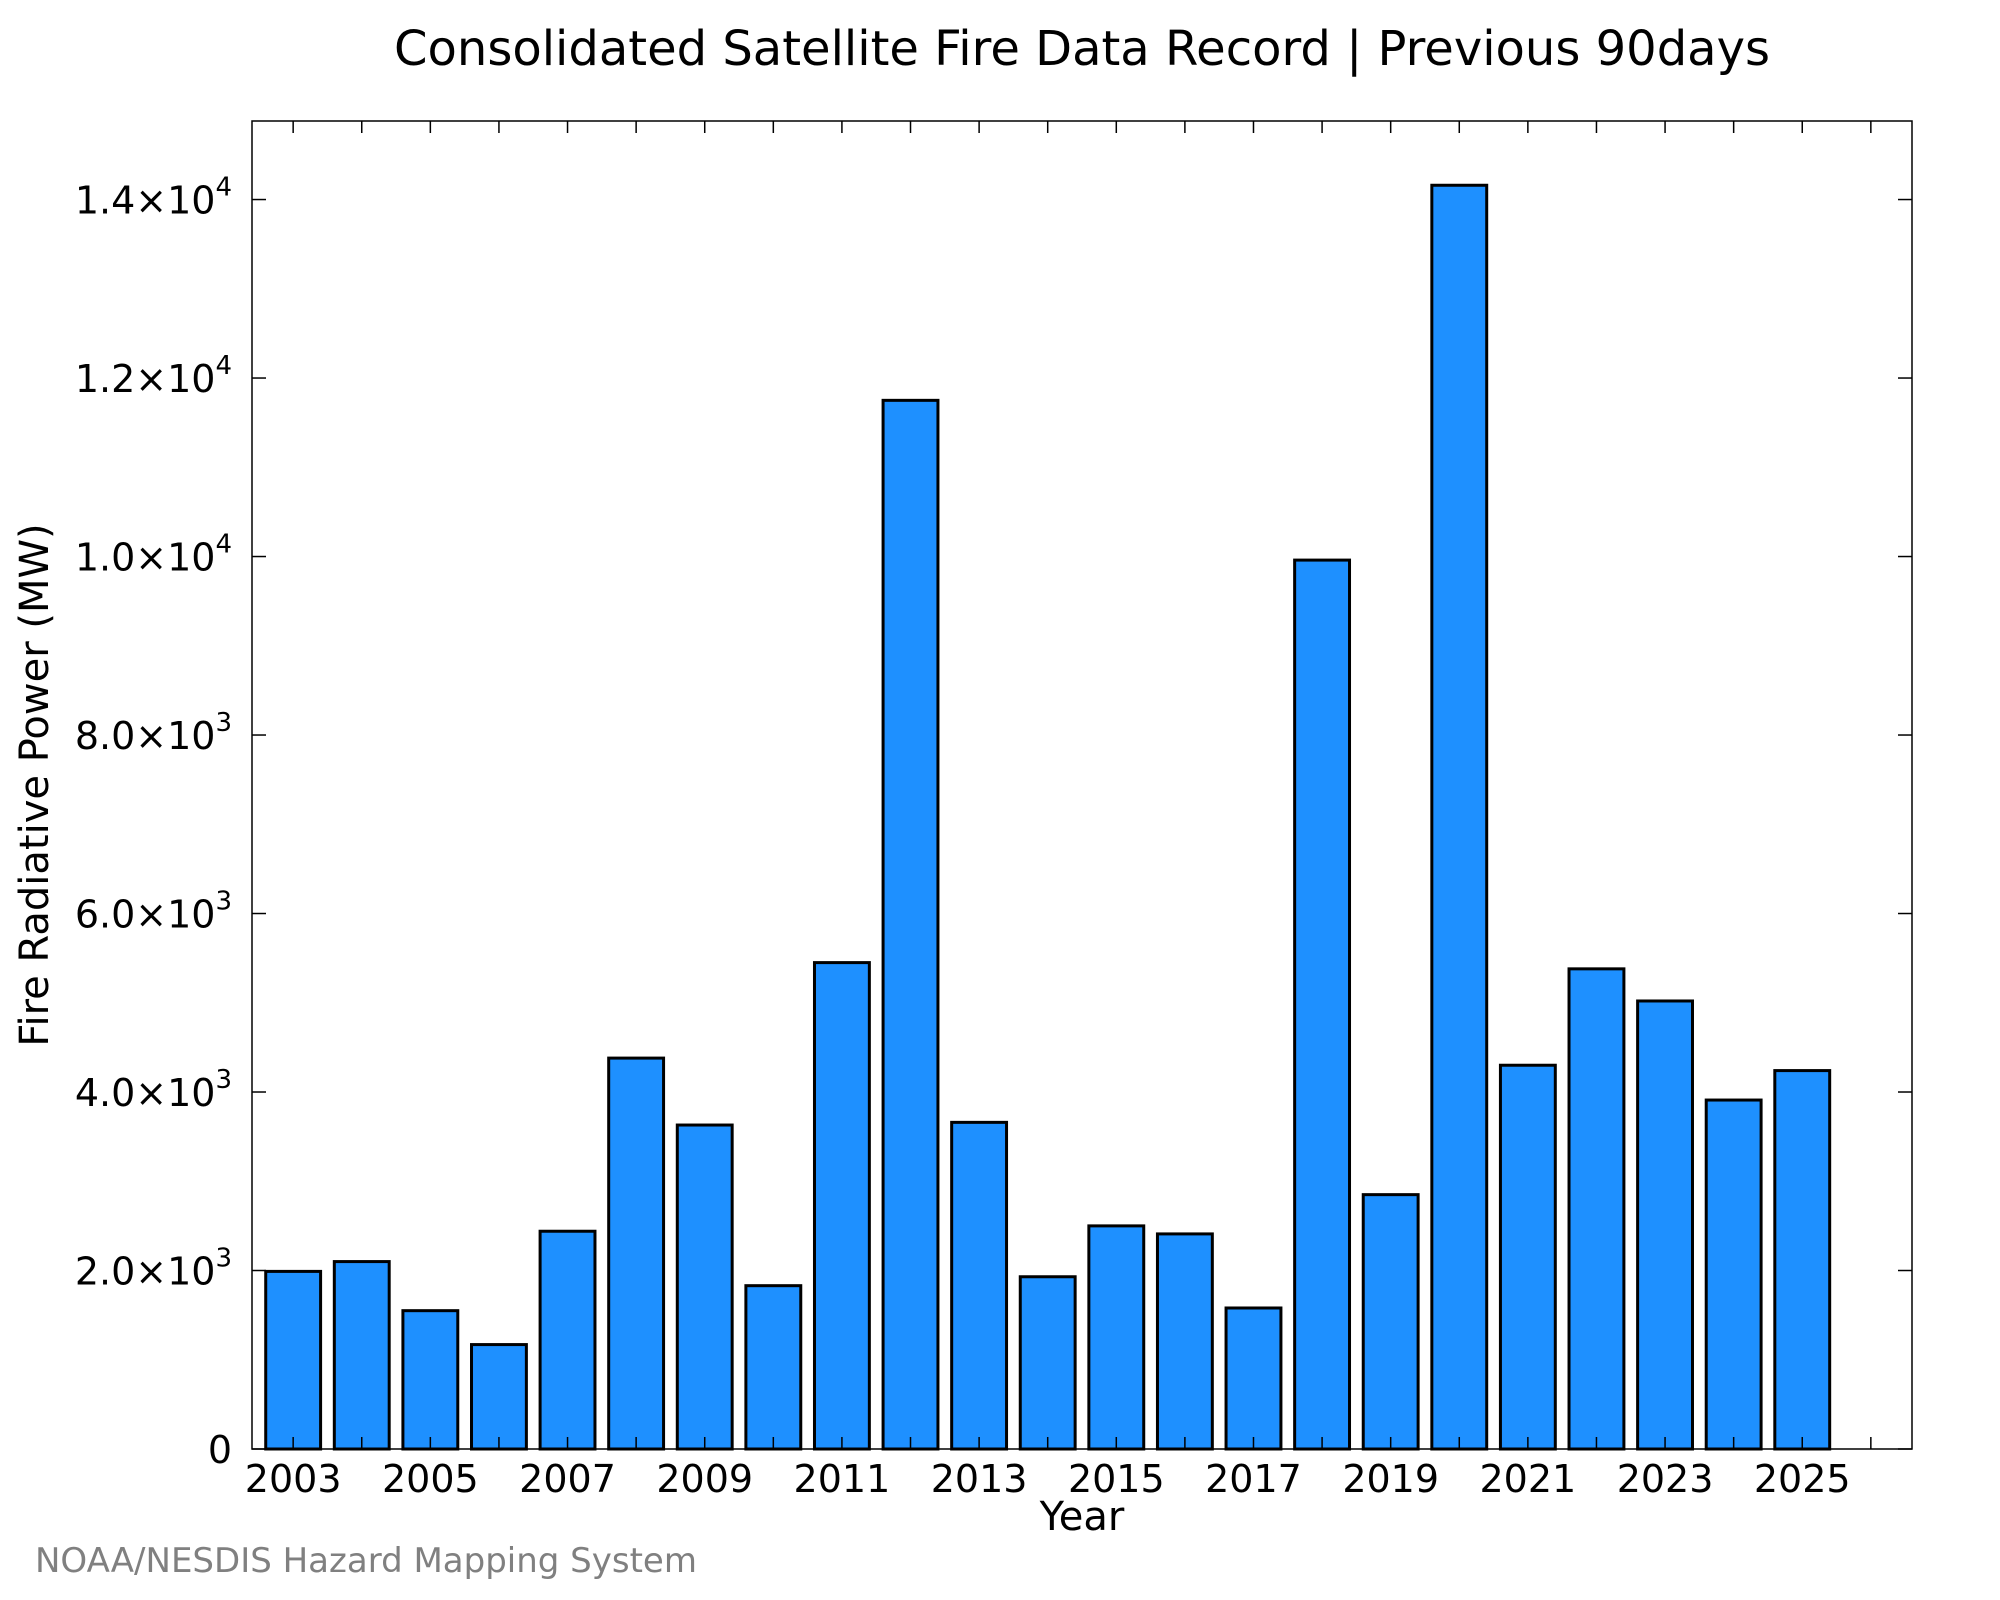  I want to click on bar-2021, so click(1527, 1257).